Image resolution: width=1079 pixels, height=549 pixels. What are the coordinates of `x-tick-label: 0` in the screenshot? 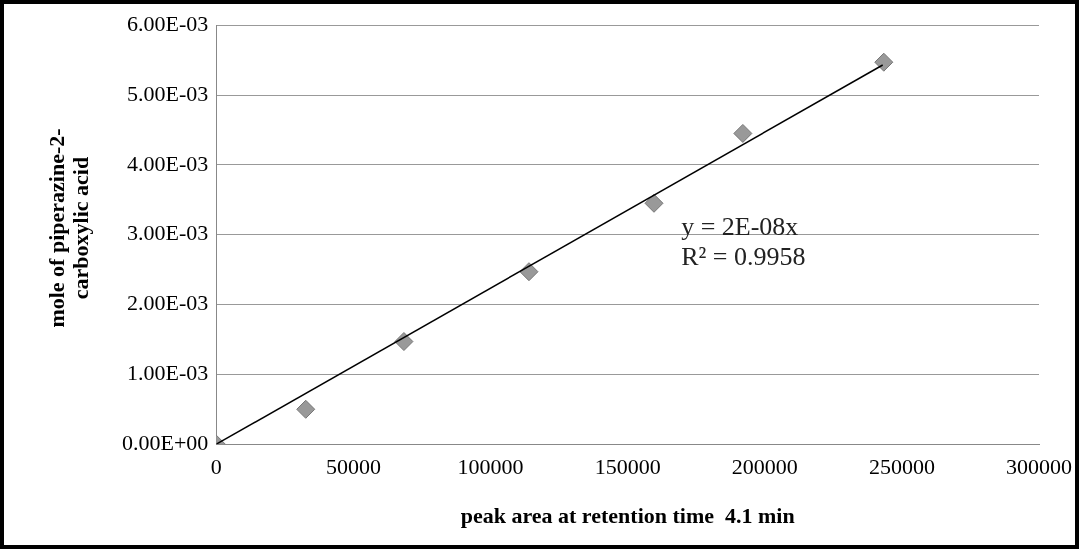 It's located at (216, 467).